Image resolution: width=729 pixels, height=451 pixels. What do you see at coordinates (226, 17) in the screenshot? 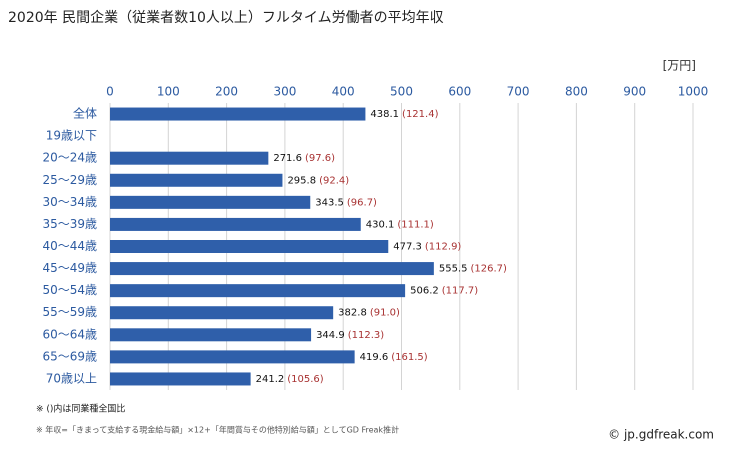
I see `chart-title: 2020年 民間企業（従業者数10人以上）フルタイム労働者の平均年収` at bounding box center [226, 17].